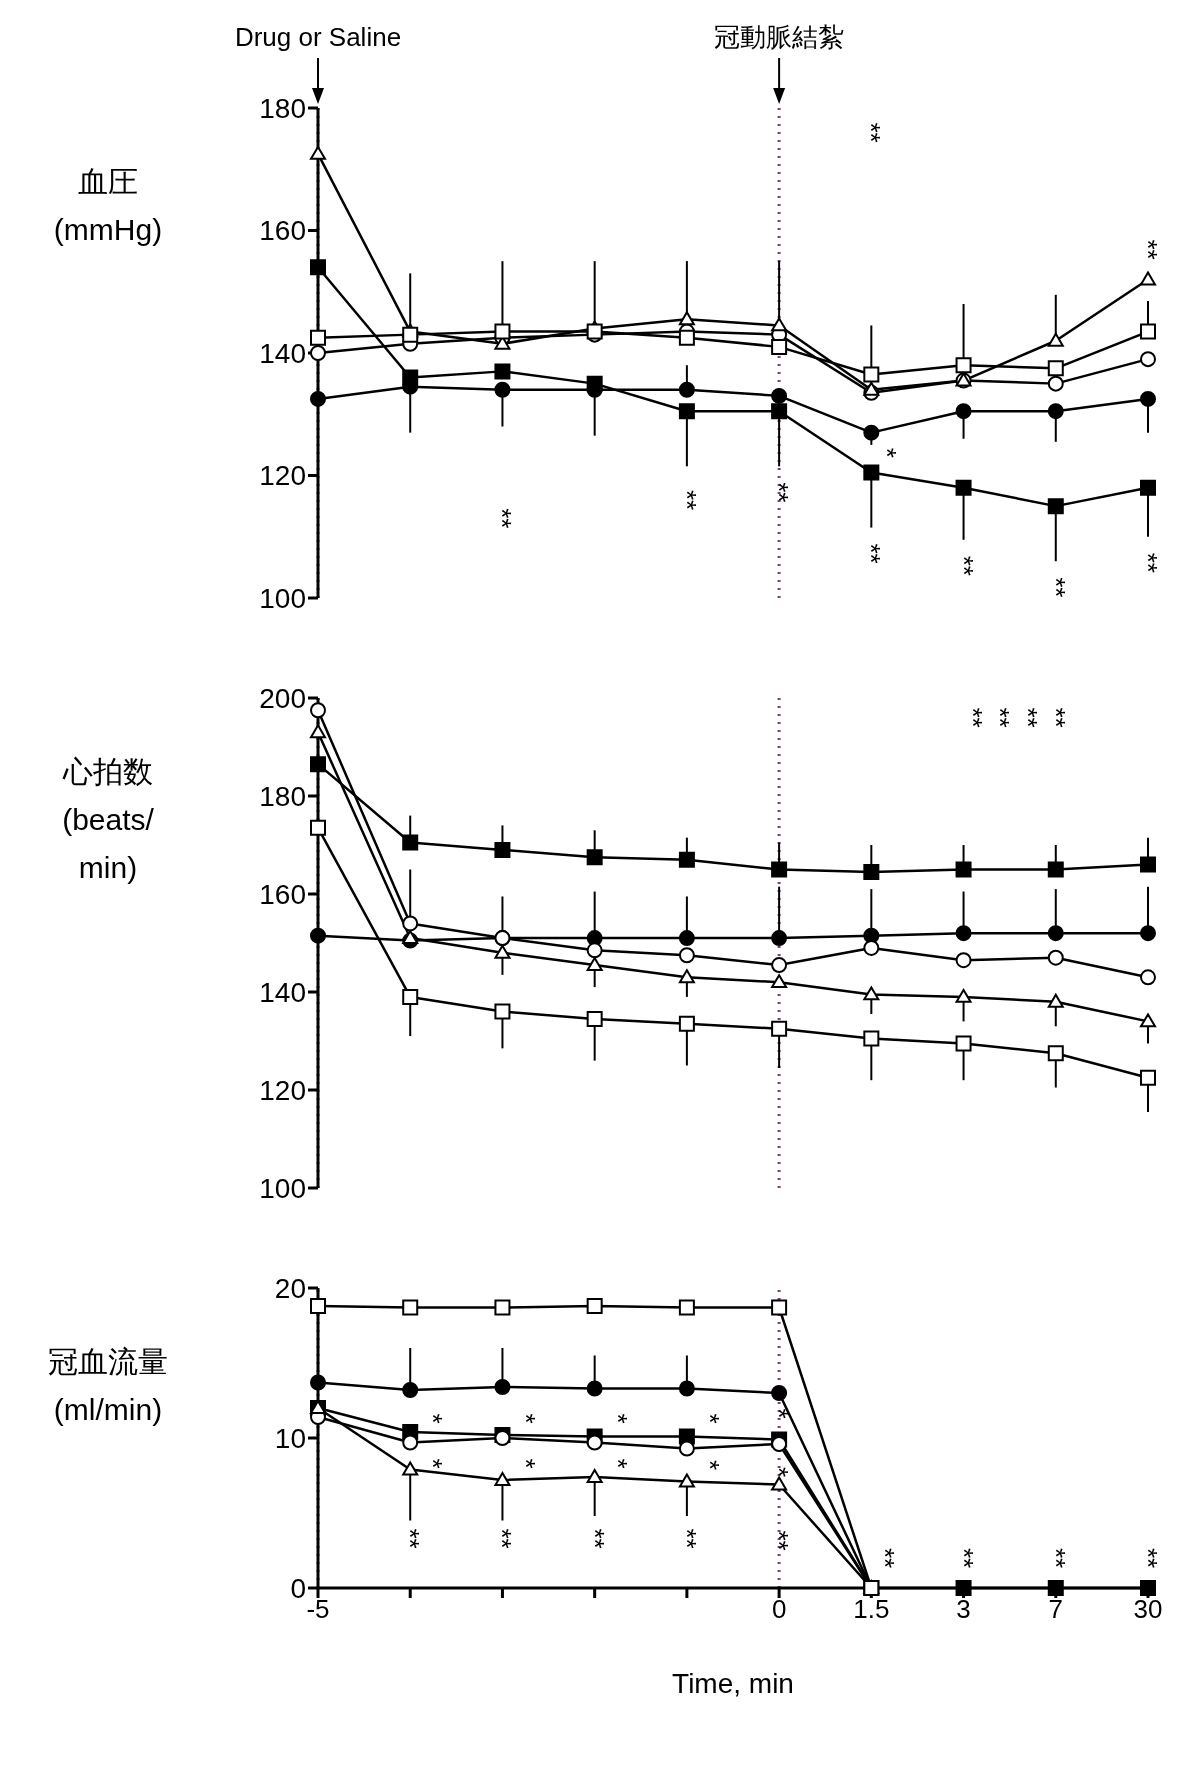  What do you see at coordinates (318, 37) in the screenshot?
I see `ref-line-label: Drug or Saline` at bounding box center [318, 37].